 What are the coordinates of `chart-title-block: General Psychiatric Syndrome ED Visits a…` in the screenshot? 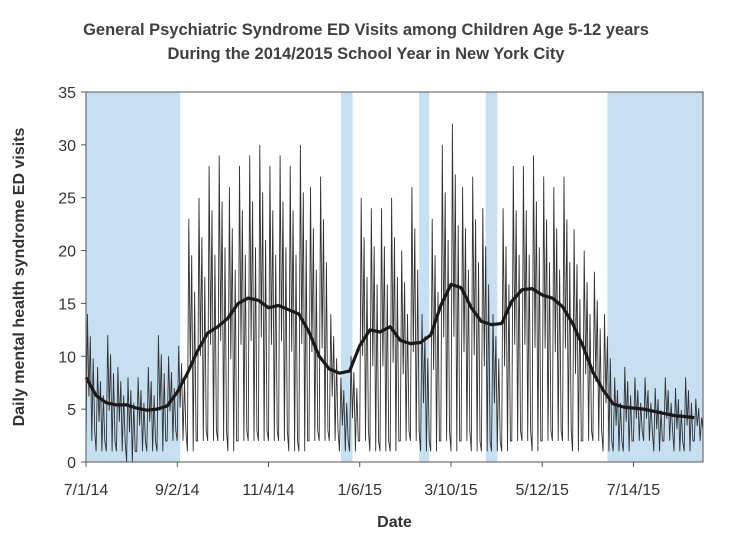 It's located at (366, 42).